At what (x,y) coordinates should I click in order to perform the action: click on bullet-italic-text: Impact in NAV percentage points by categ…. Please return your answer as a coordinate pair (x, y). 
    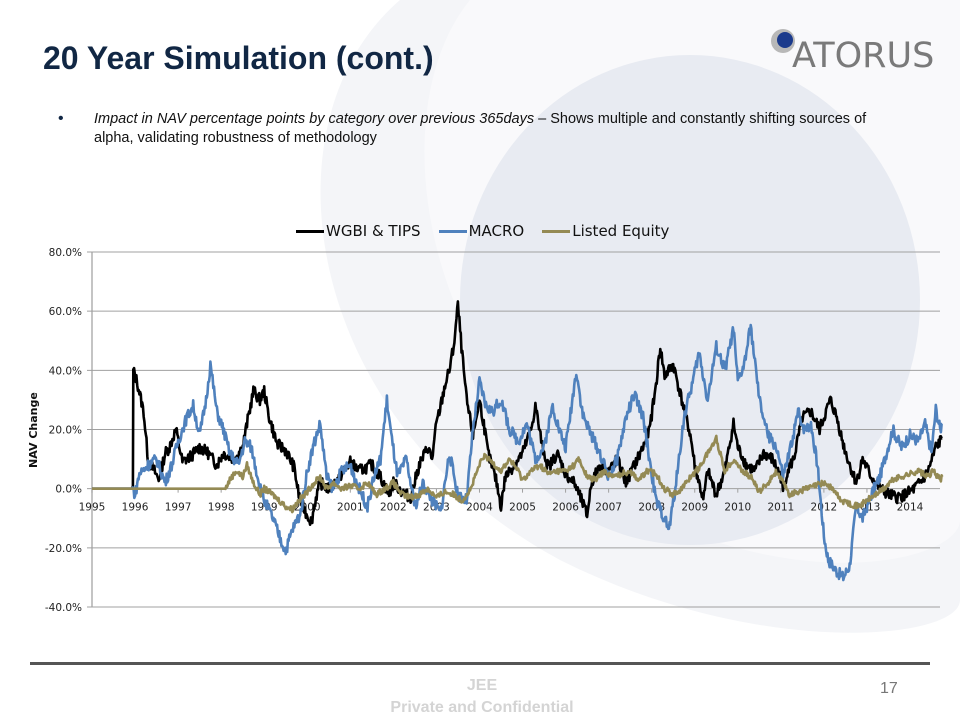
    Looking at the image, I should click on (314, 119).